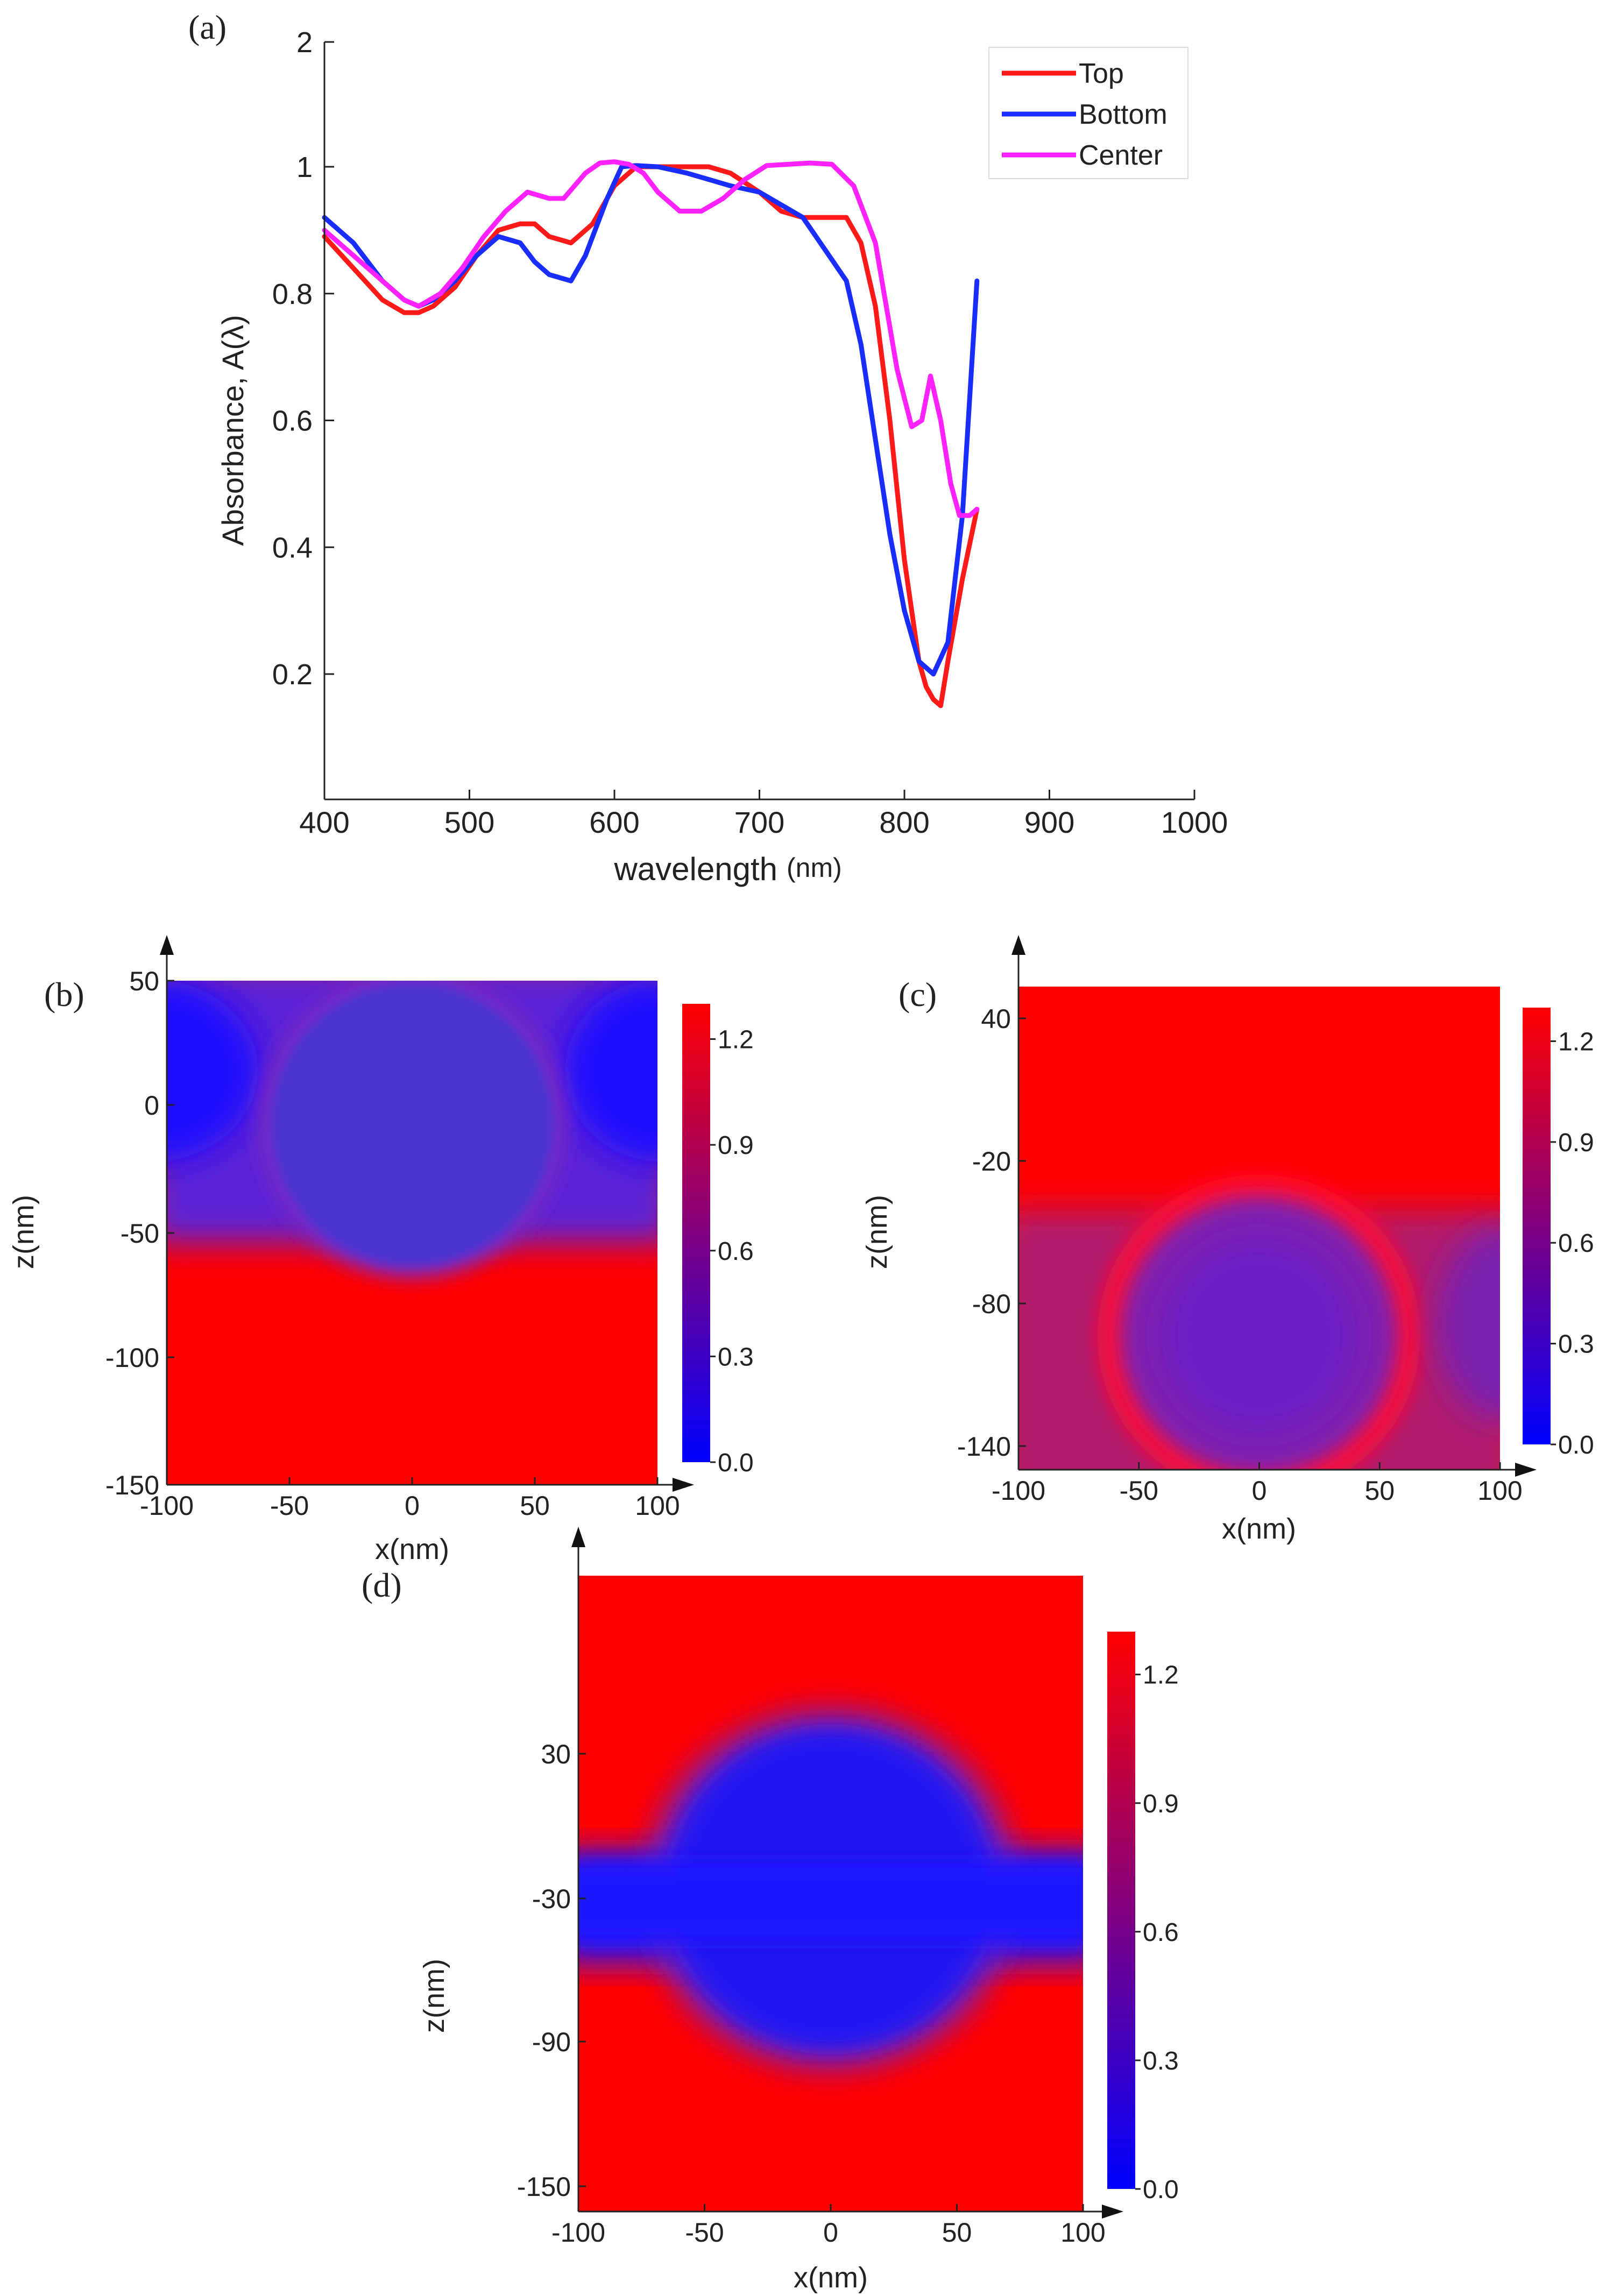 The image size is (1613, 2296). Describe the element at coordinates (551, 1899) in the screenshot. I see `heatmap-y-tick-label: -30` at that location.